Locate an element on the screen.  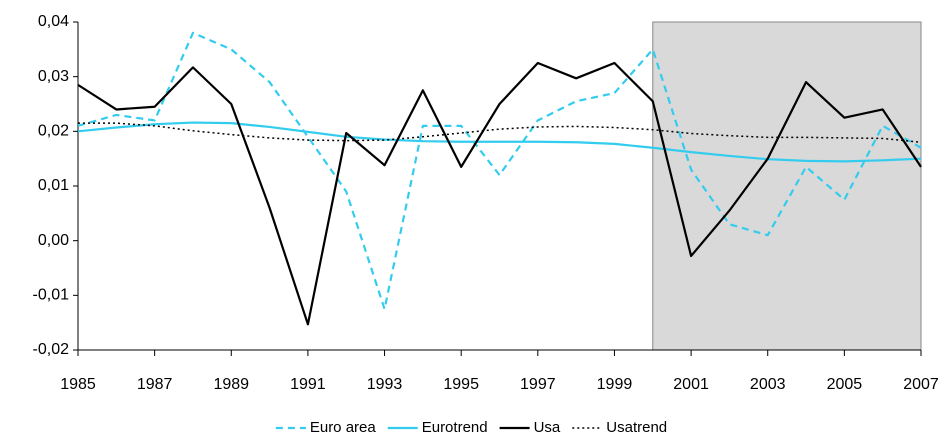
x-tick-label: 1995 is located at coordinates (461, 384).